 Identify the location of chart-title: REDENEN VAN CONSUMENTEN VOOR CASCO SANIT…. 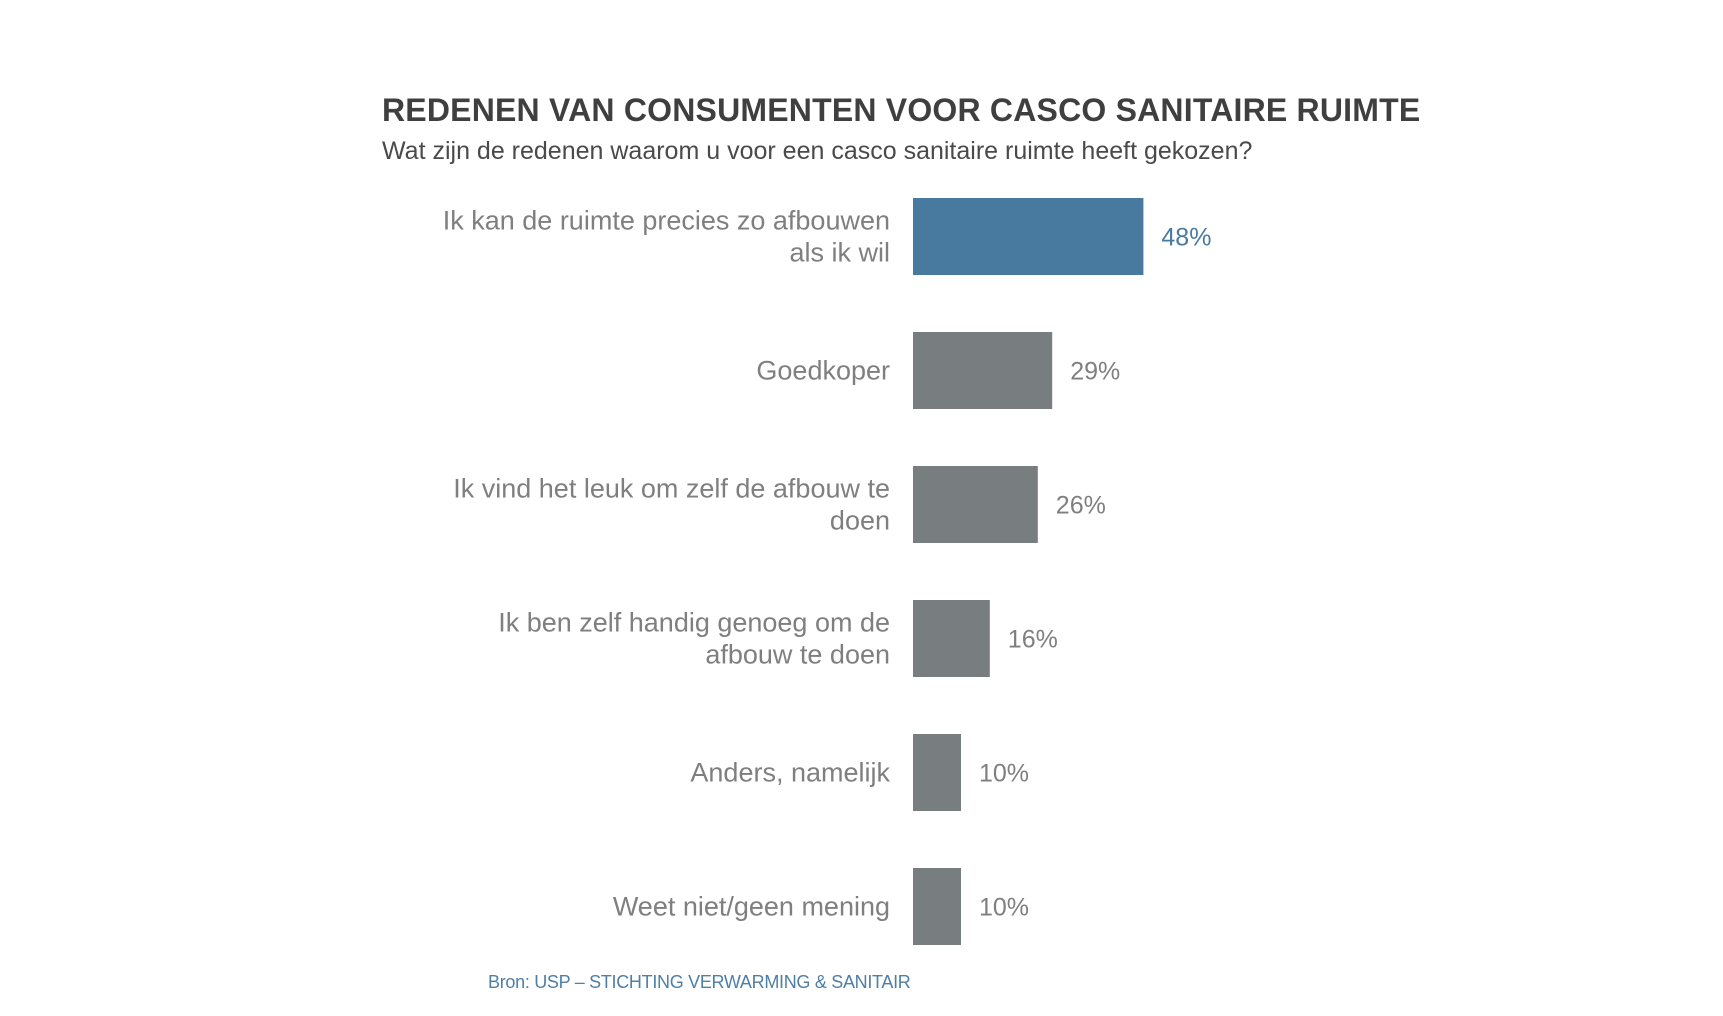
(901, 110).